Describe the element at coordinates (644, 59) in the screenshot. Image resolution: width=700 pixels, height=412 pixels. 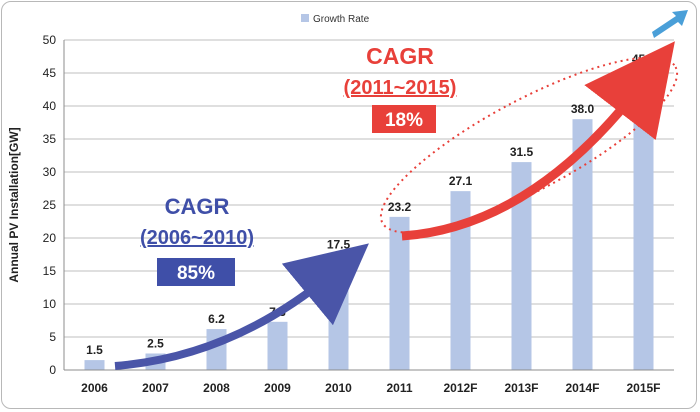
I see `data-label: 45.6` at that location.